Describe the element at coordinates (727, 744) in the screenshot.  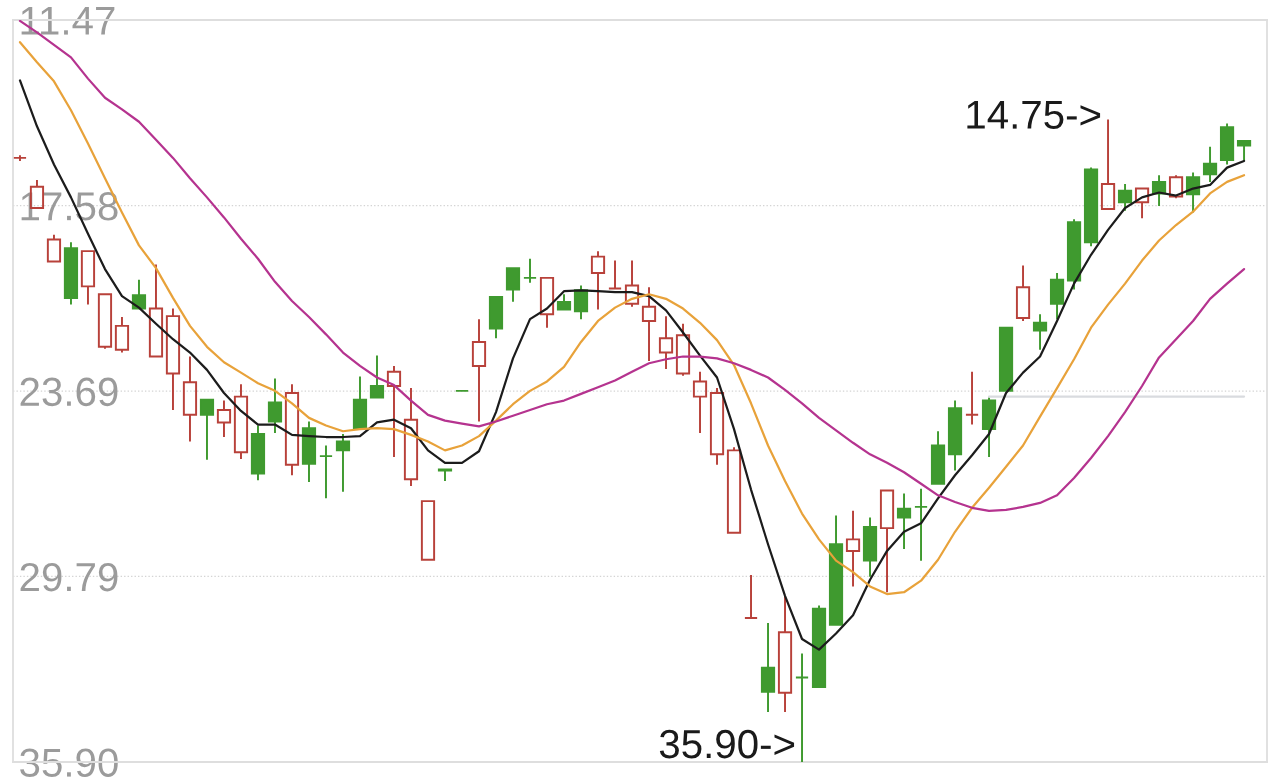
I see `annotation: 35.90->` at that location.